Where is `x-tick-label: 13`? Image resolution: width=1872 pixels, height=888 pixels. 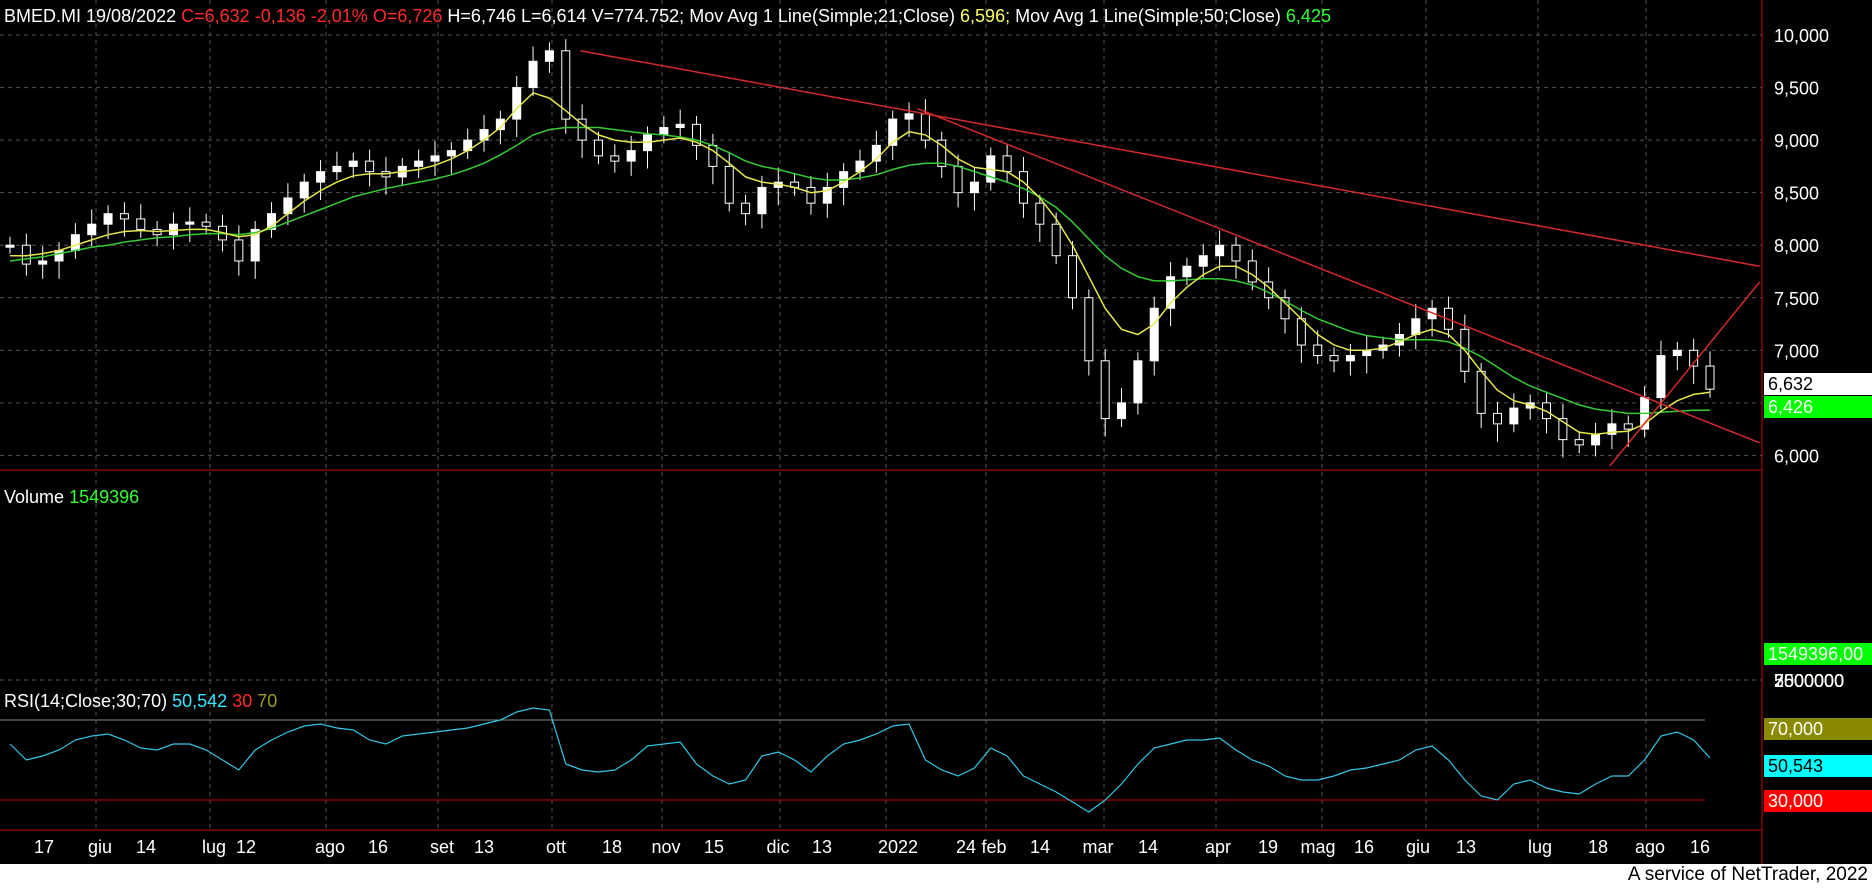 x-tick-label: 13 is located at coordinates (822, 847).